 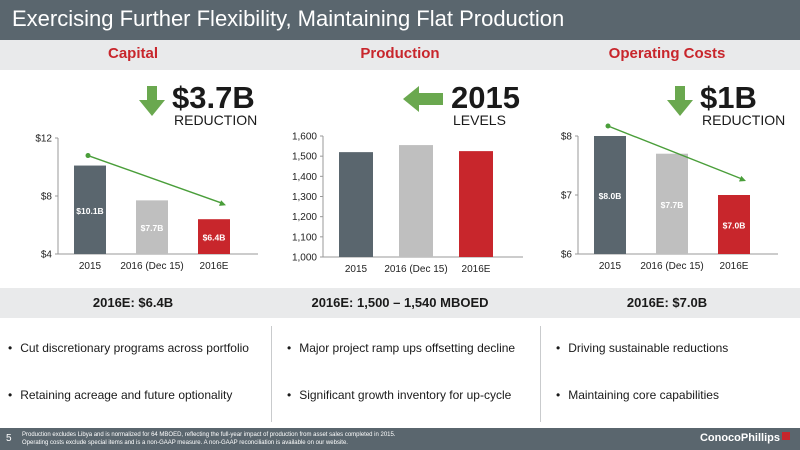 I want to click on list-item: • Driving sustainable reductions, so click(x=642, y=348).